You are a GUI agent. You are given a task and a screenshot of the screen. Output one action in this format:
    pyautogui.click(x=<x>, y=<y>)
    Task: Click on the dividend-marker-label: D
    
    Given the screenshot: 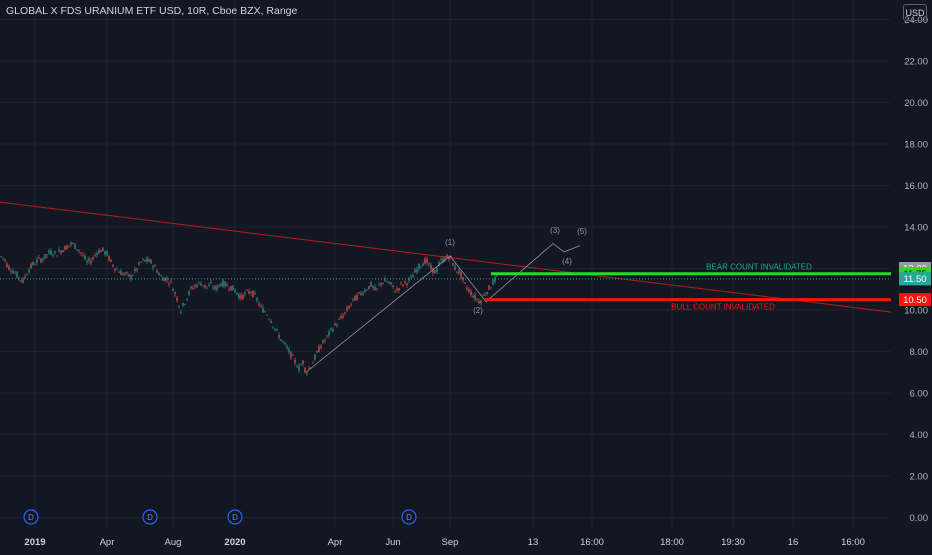 What is the action you would take?
    pyautogui.click(x=150, y=517)
    